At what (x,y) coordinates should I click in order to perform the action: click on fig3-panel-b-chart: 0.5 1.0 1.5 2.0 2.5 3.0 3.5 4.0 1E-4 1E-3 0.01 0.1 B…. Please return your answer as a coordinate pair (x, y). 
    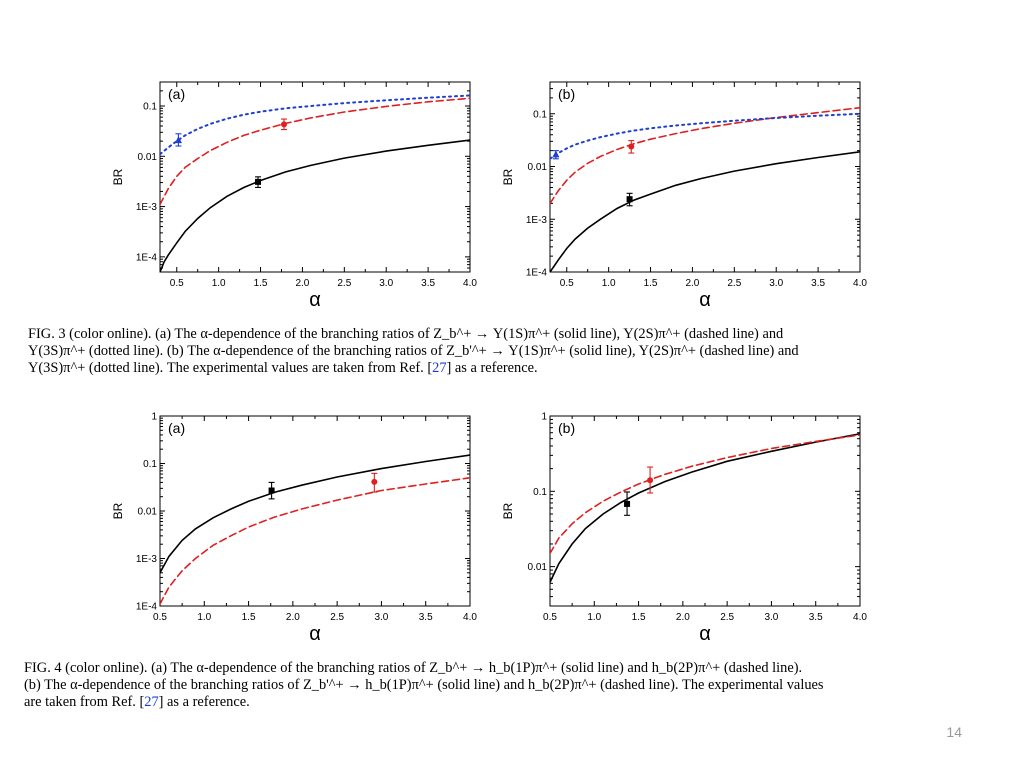
    Looking at the image, I should click on (684, 196).